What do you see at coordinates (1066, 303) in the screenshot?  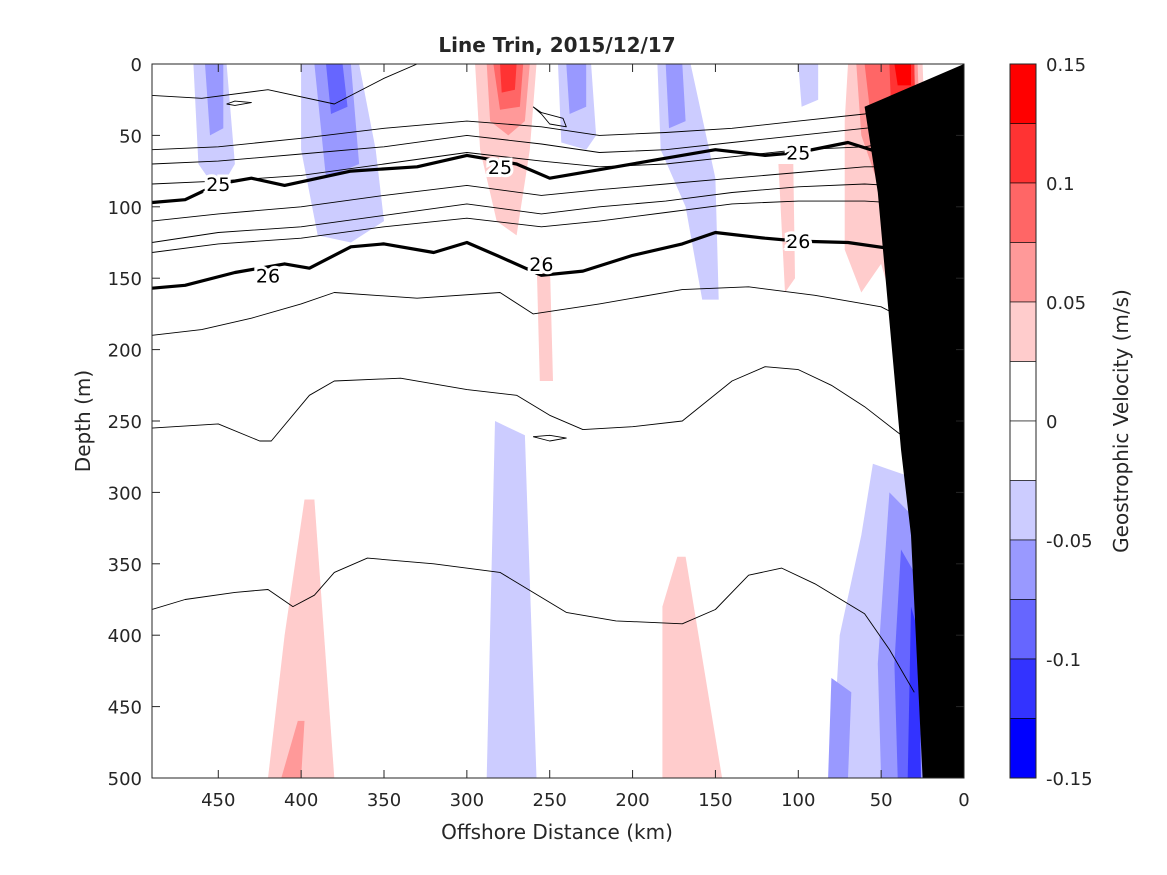 I see `colorbar-tick-label-2: 0.05` at bounding box center [1066, 303].